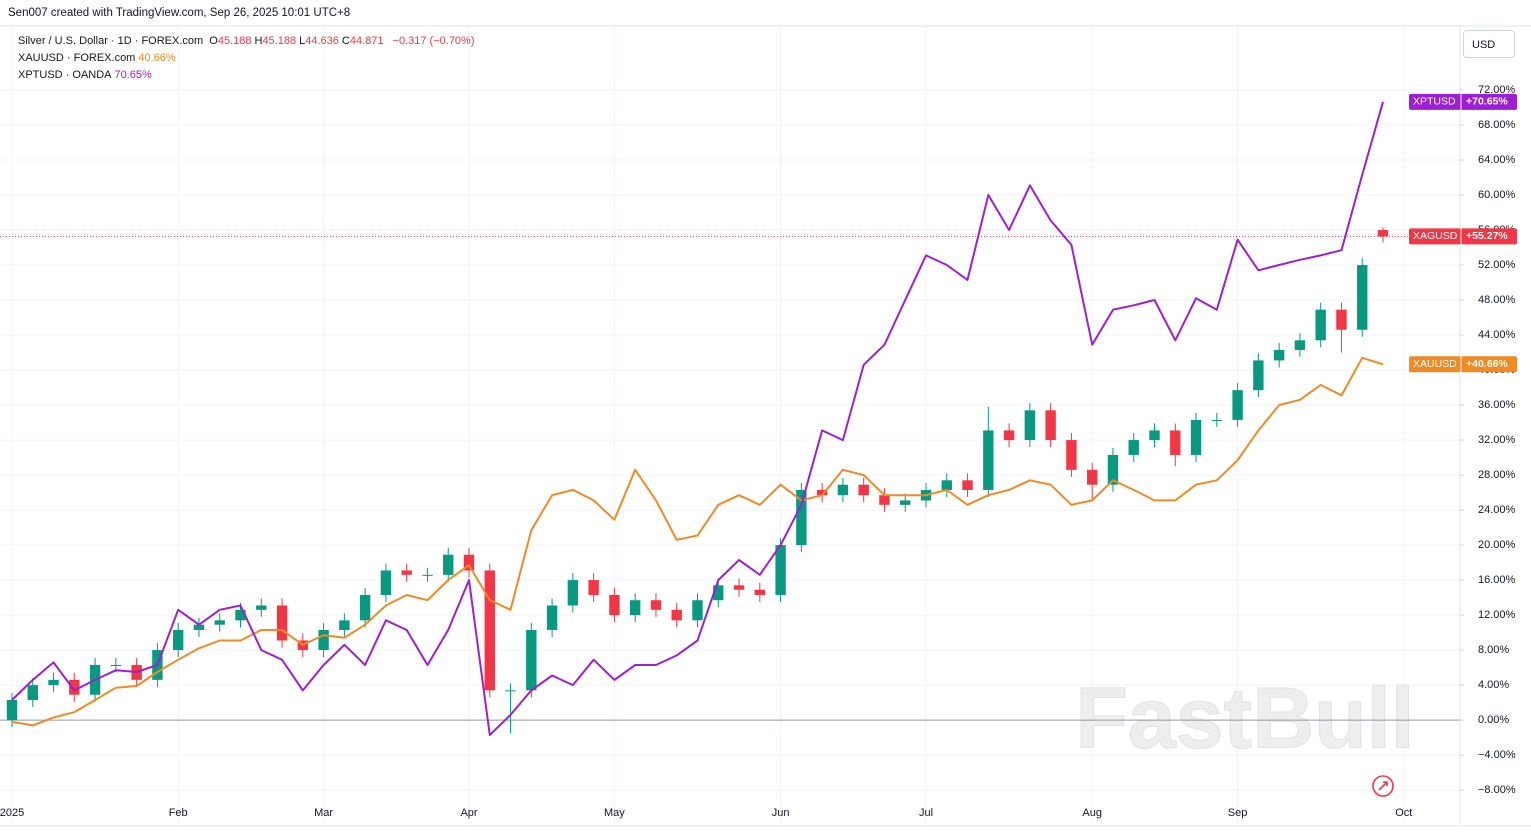  What do you see at coordinates (77, 58) in the screenshot?
I see `legend-name: XAUUSD · FOREX.com` at bounding box center [77, 58].